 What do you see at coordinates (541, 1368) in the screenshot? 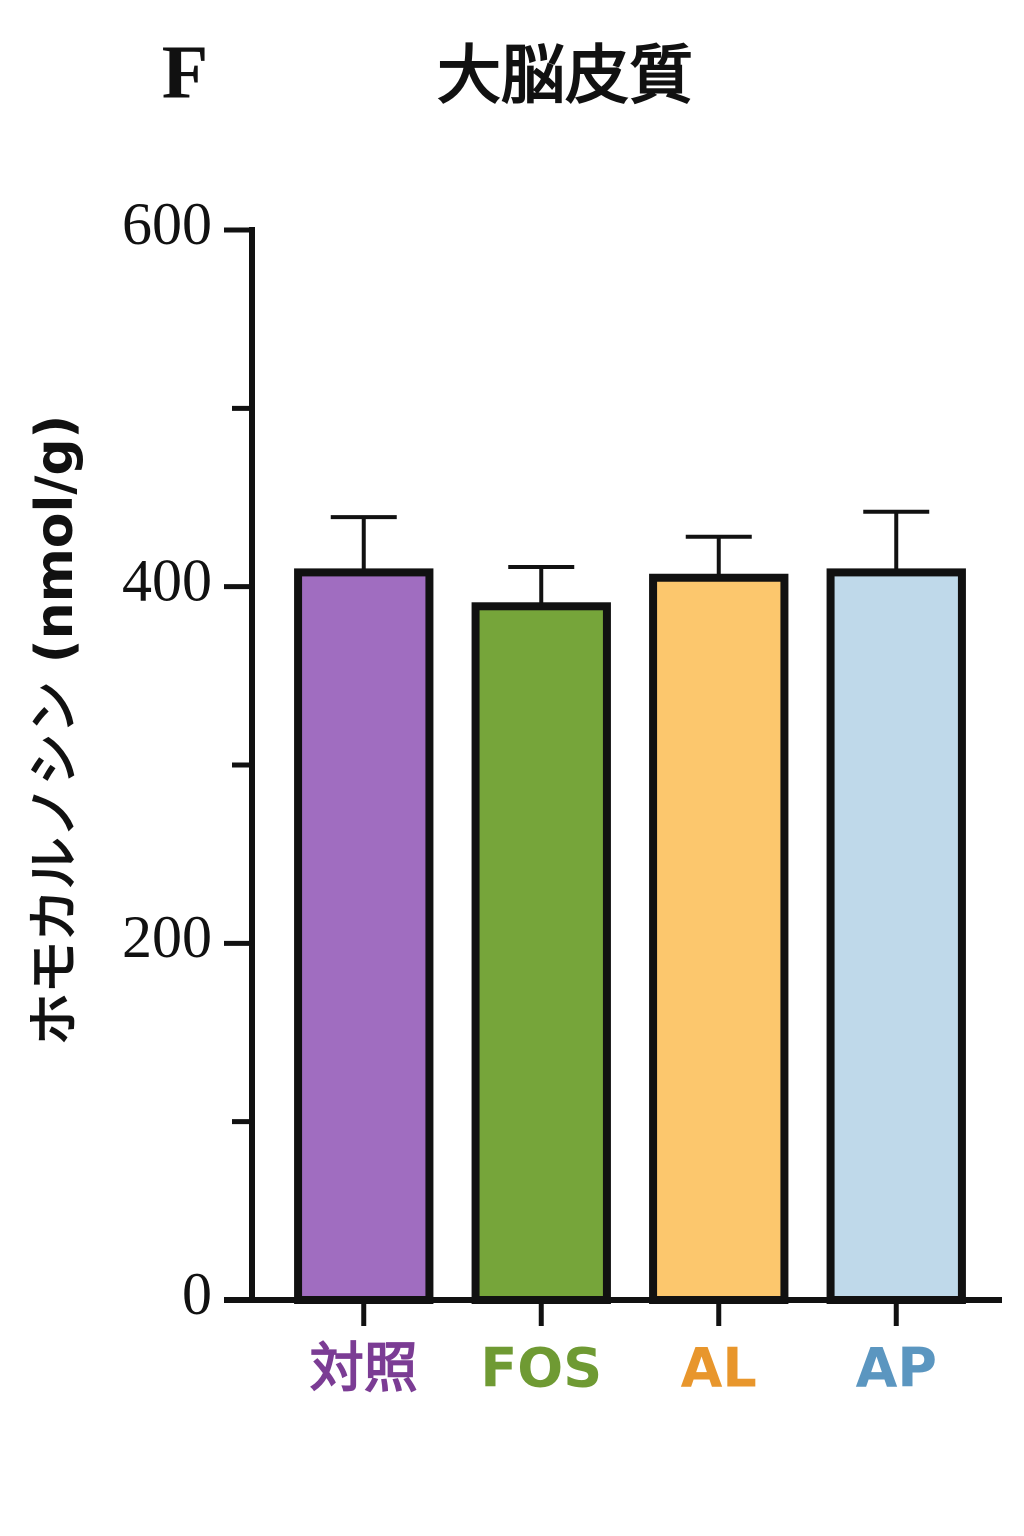
I see `x-tick-label: FOS` at bounding box center [541, 1368].